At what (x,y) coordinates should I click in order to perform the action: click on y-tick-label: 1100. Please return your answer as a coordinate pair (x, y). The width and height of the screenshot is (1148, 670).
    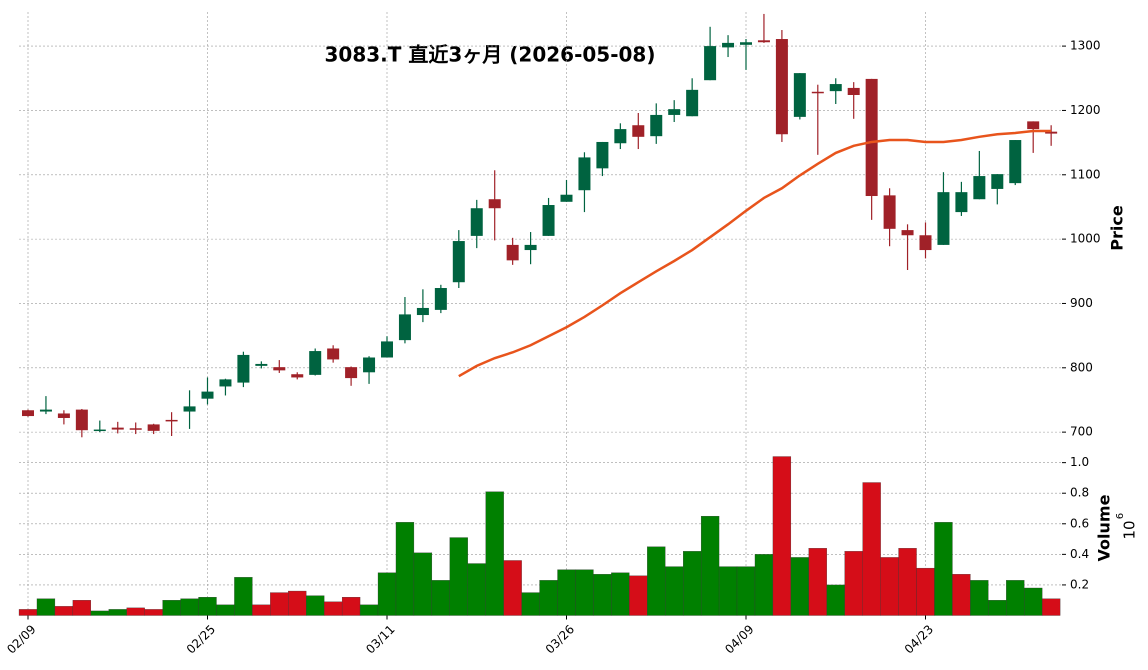
    Looking at the image, I should click on (1085, 174).